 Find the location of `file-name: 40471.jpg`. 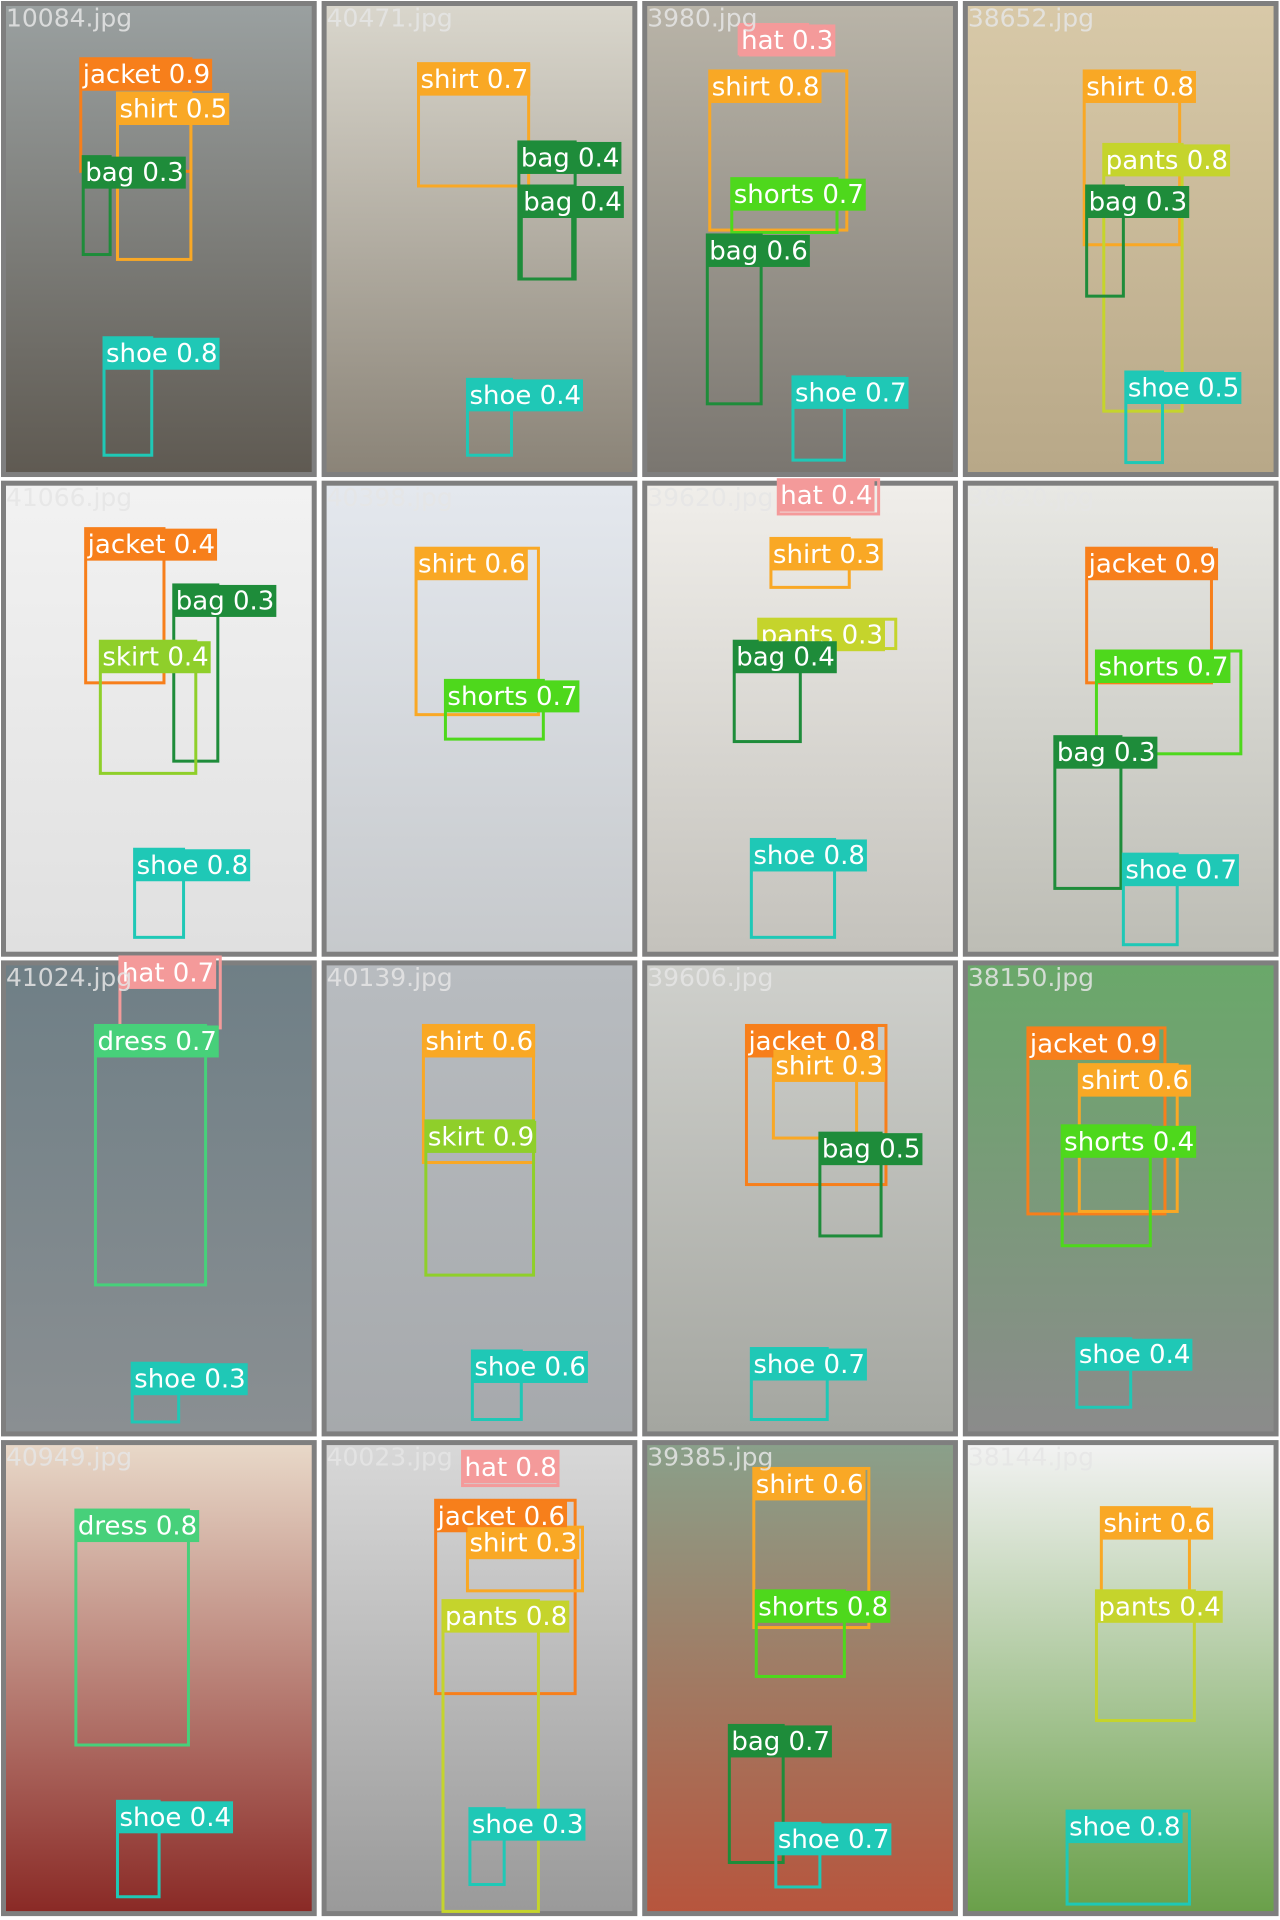

file-name: 40471.jpg is located at coordinates (390, 17).